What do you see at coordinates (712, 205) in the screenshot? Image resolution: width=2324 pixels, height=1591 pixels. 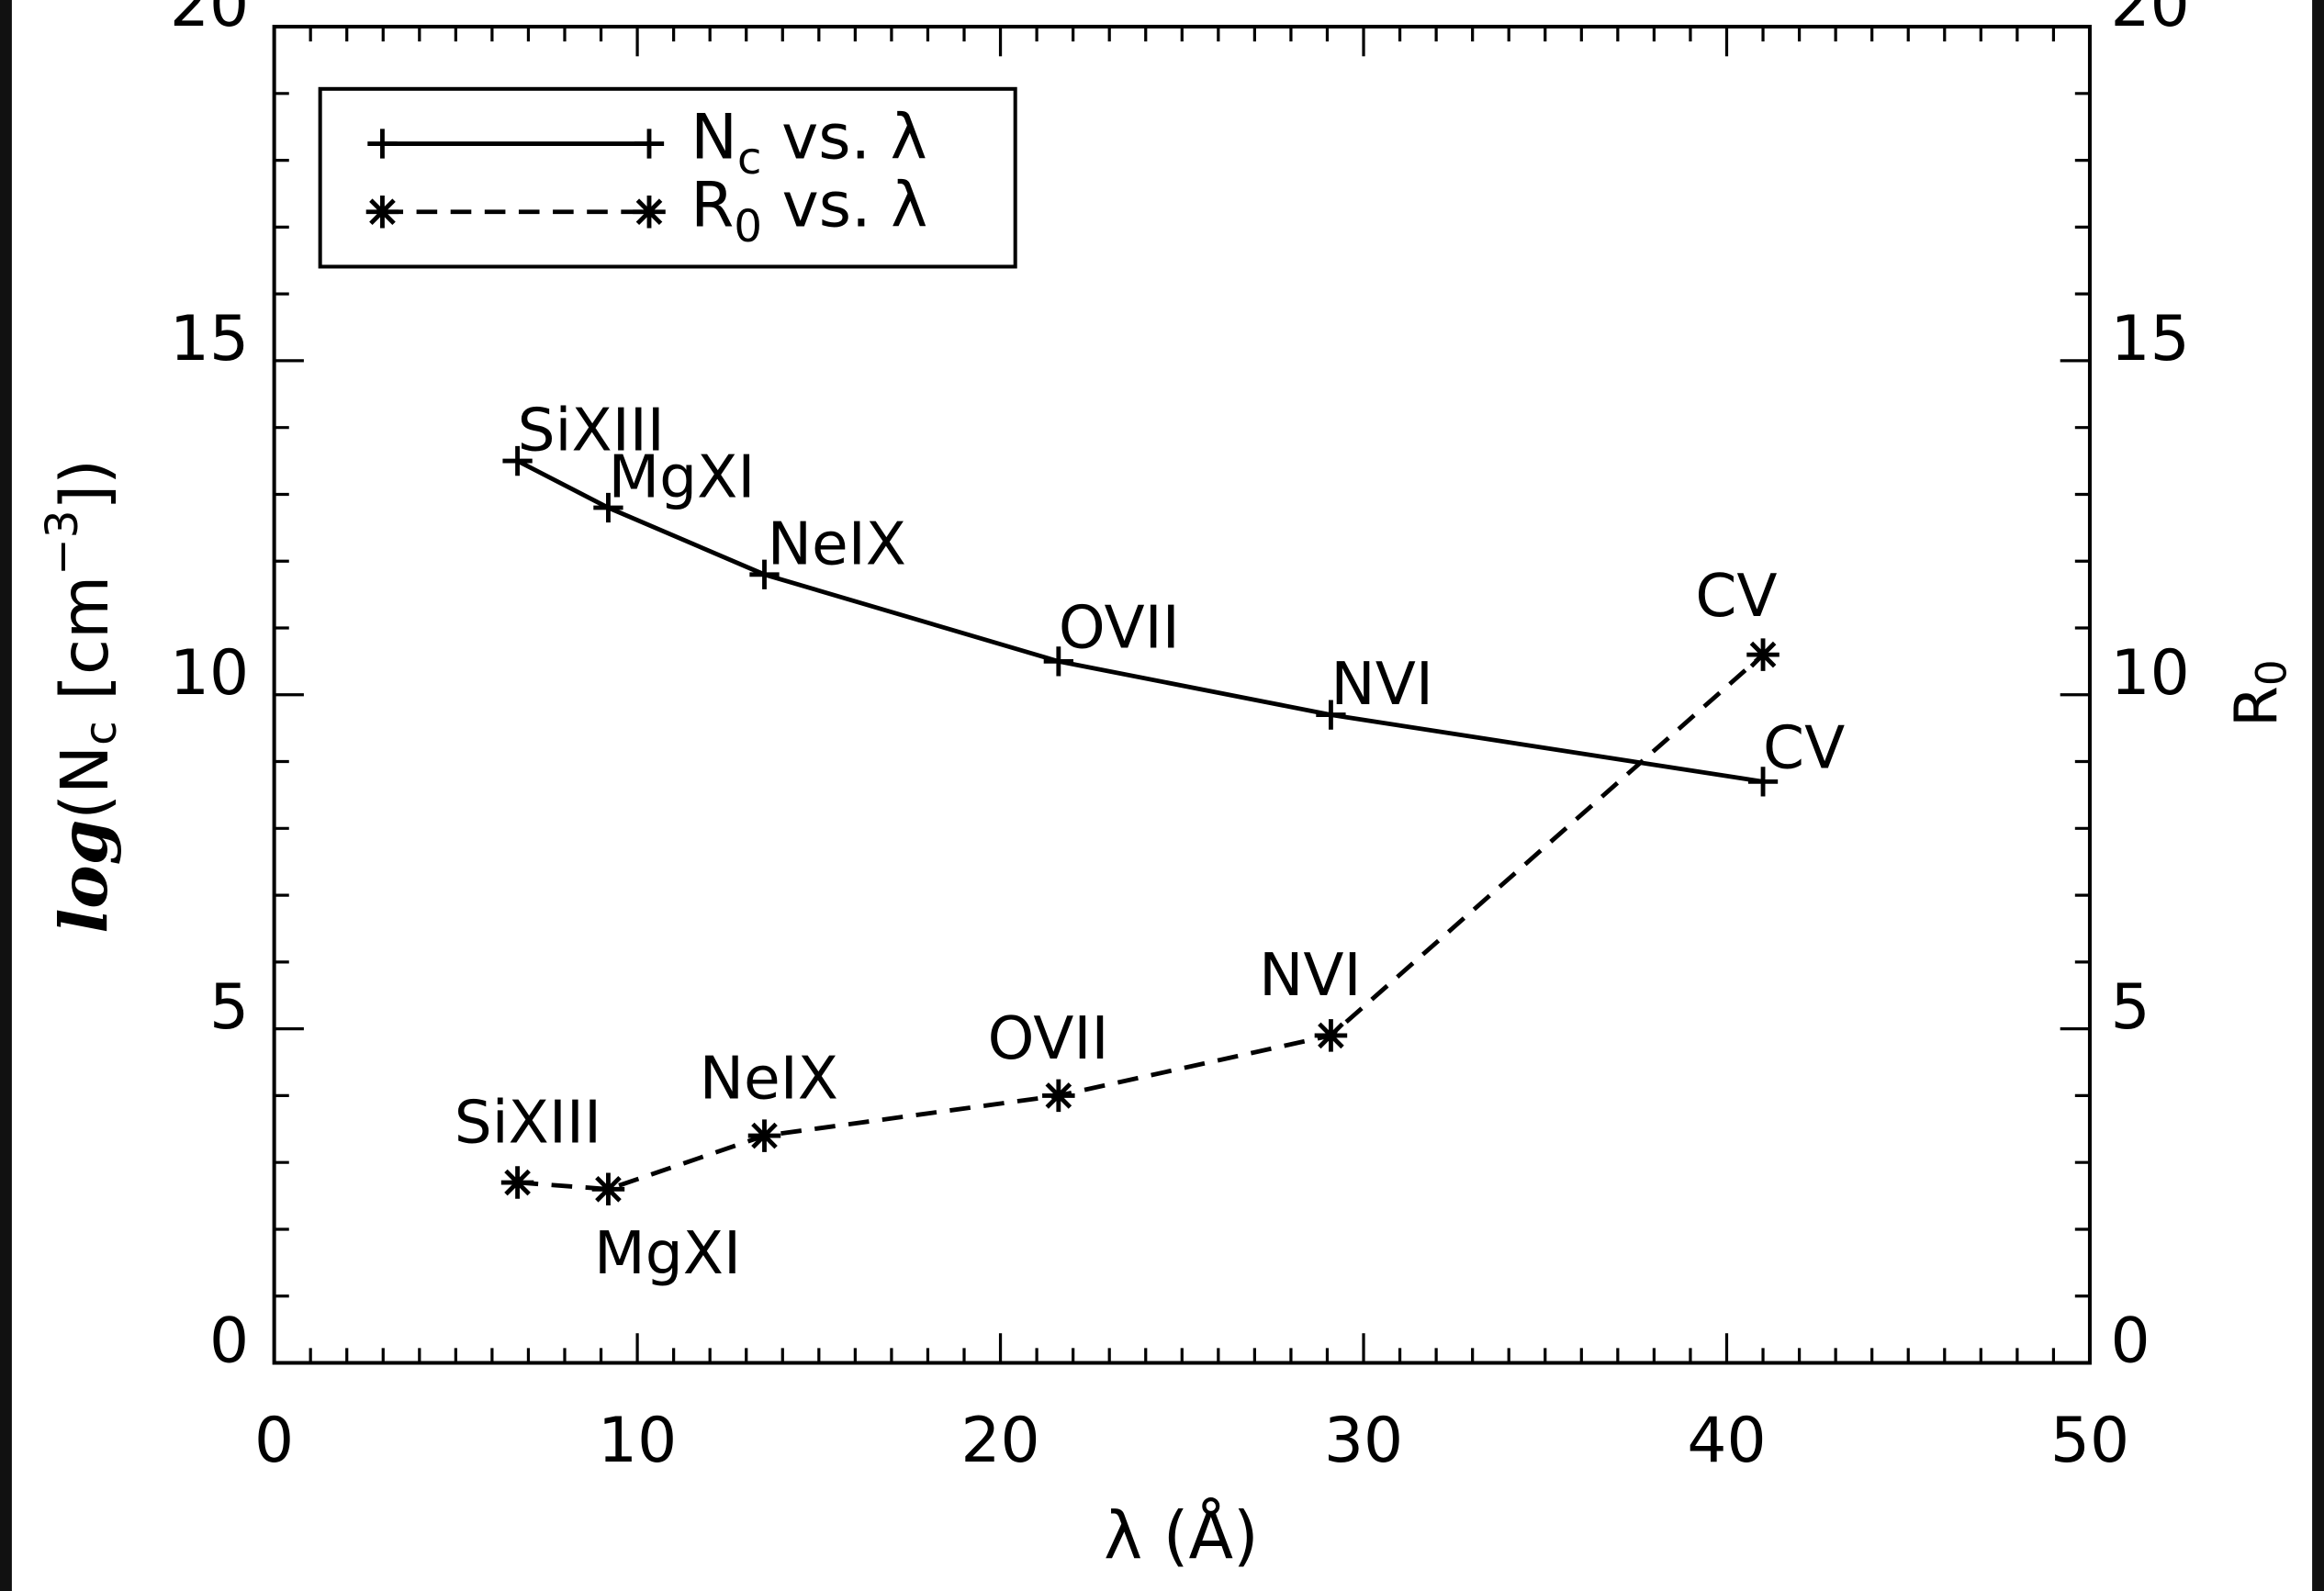 I see `legend-label-part: R` at bounding box center [712, 205].